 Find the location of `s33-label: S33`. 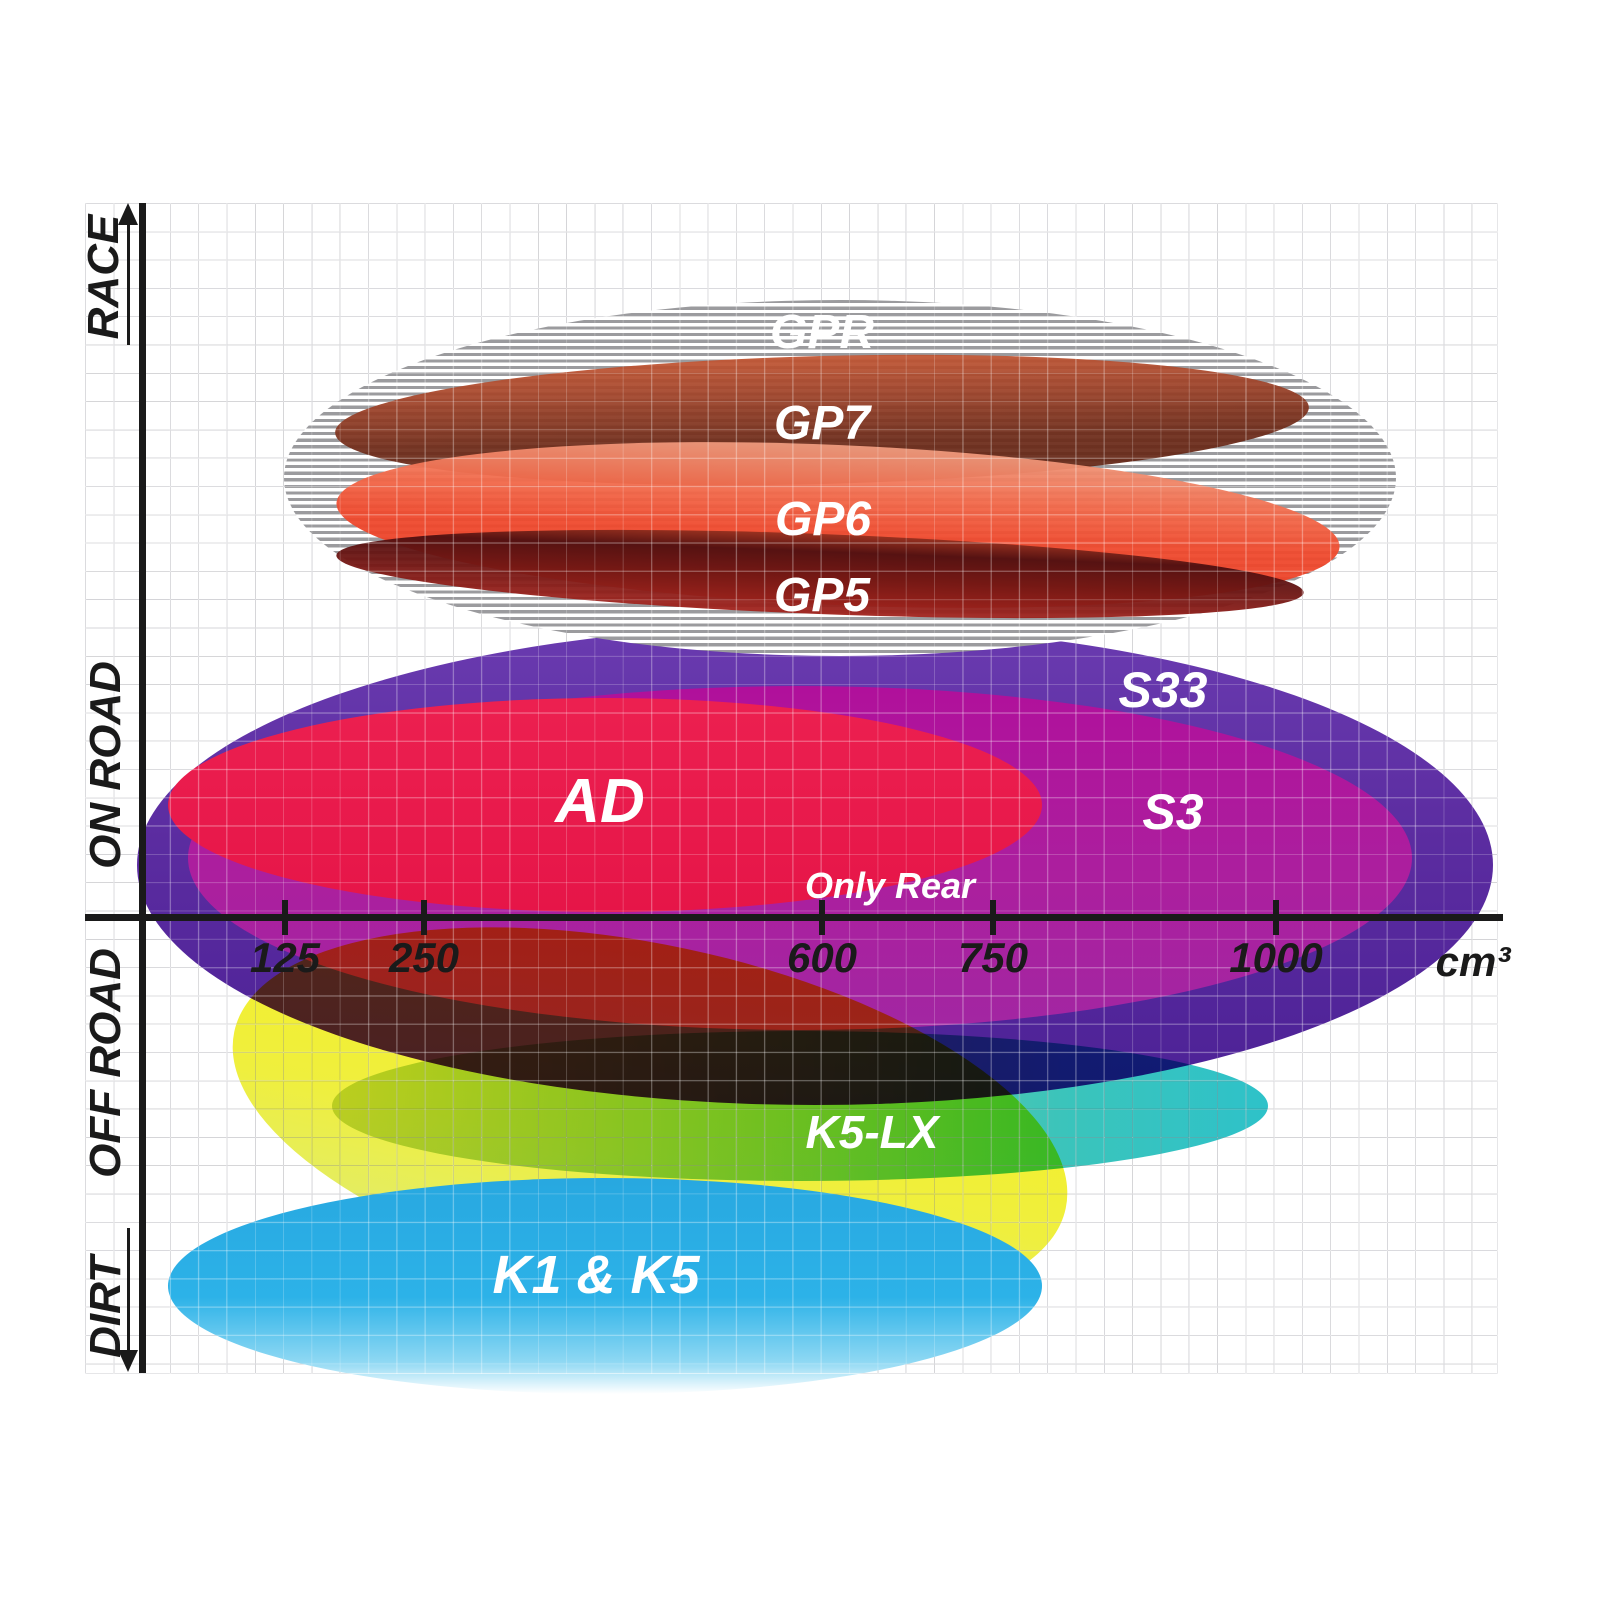

s33-label: S33 is located at coordinates (1163, 690).